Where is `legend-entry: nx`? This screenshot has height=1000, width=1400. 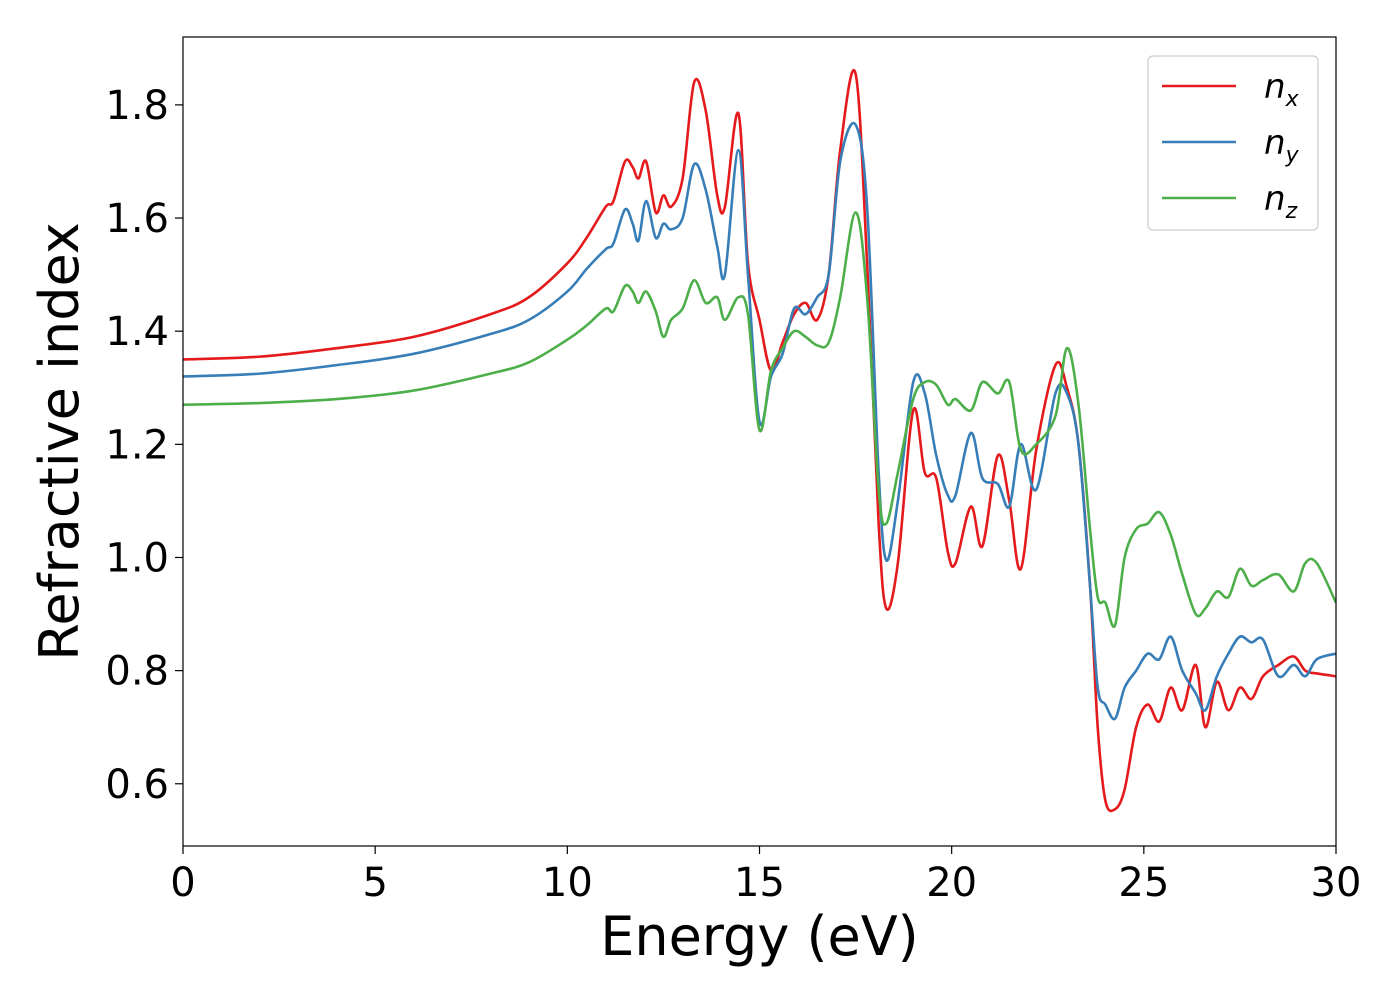 legend-entry: nx is located at coordinates (1282, 89).